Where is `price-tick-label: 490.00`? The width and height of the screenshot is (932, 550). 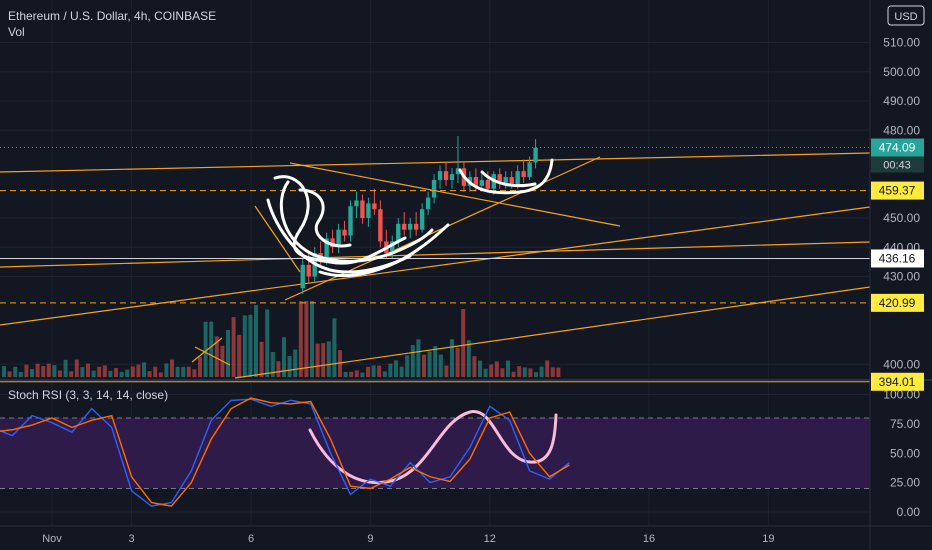
price-tick-label: 490.00 is located at coordinates (901, 101).